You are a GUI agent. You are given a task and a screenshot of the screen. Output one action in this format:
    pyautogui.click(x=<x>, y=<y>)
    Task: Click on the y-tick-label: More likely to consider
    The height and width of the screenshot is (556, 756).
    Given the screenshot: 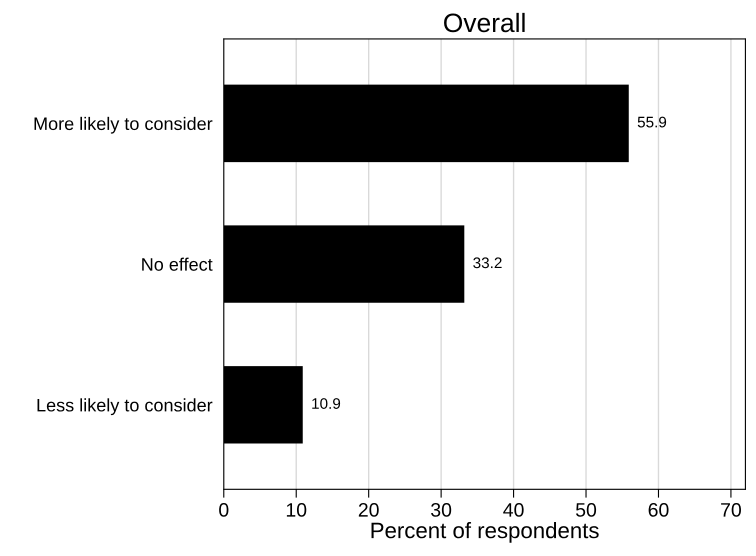 What is the action you would take?
    pyautogui.click(x=123, y=125)
    